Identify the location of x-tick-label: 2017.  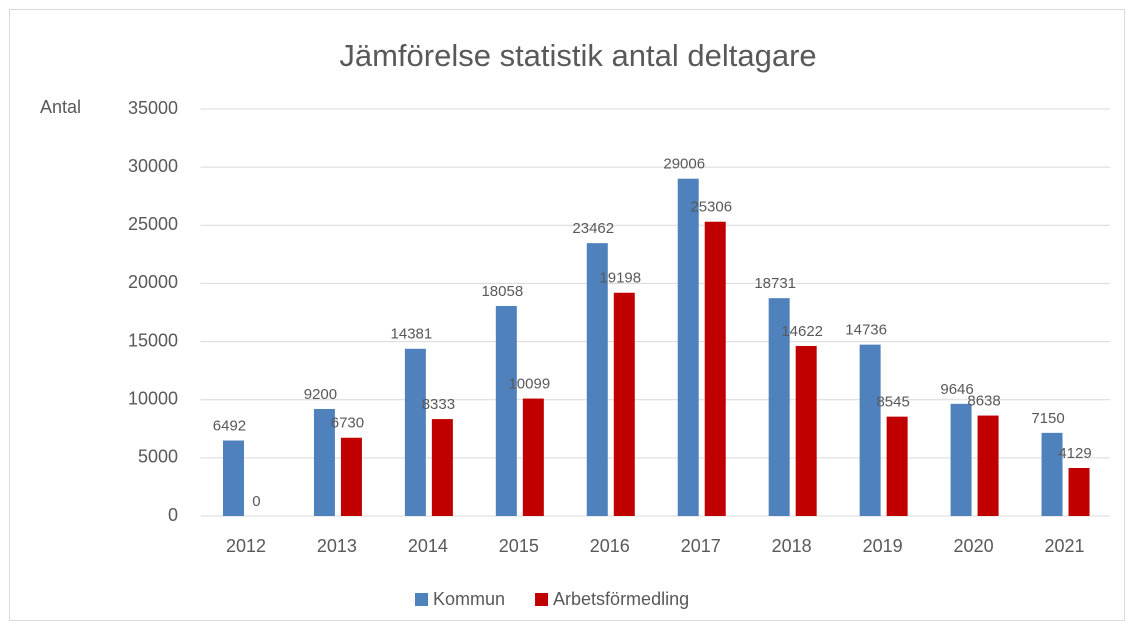
(701, 546).